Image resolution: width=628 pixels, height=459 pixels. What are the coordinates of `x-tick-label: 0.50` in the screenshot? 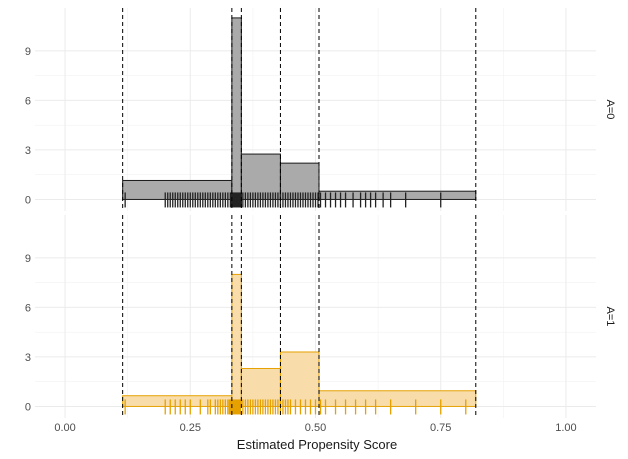 It's located at (315, 428).